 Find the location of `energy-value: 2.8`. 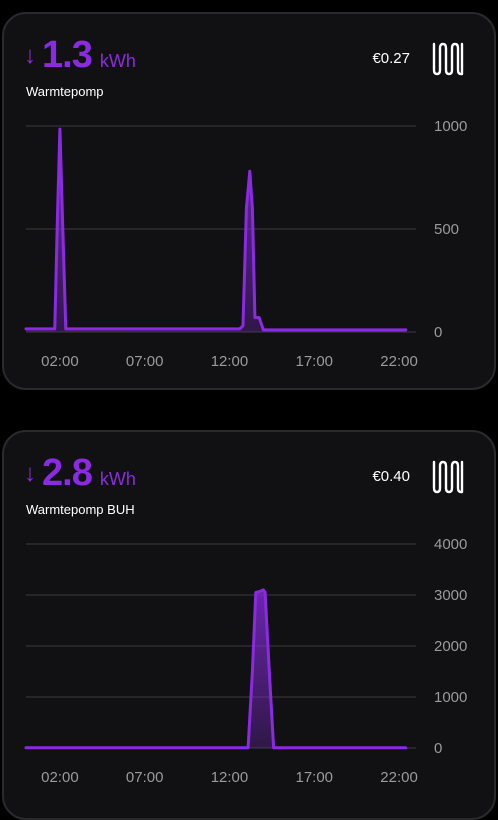

energy-value: 2.8 is located at coordinates (67, 473).